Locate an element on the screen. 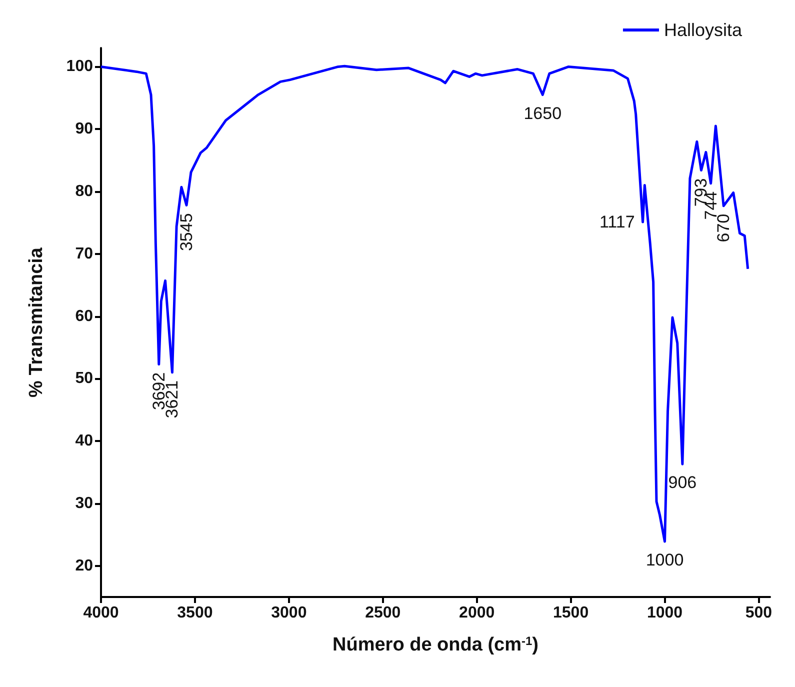 The width and height of the screenshot is (795, 687). x-tick-label: 2000 is located at coordinates (477, 613).